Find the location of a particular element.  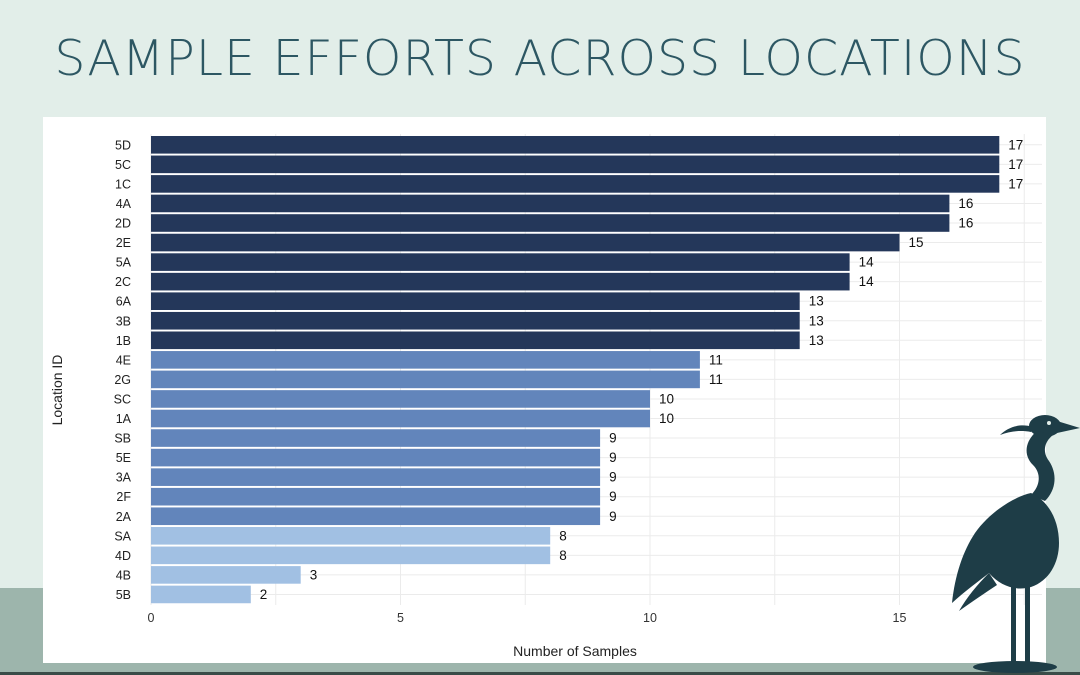

y-tick-label: 4B is located at coordinates (123, 575).